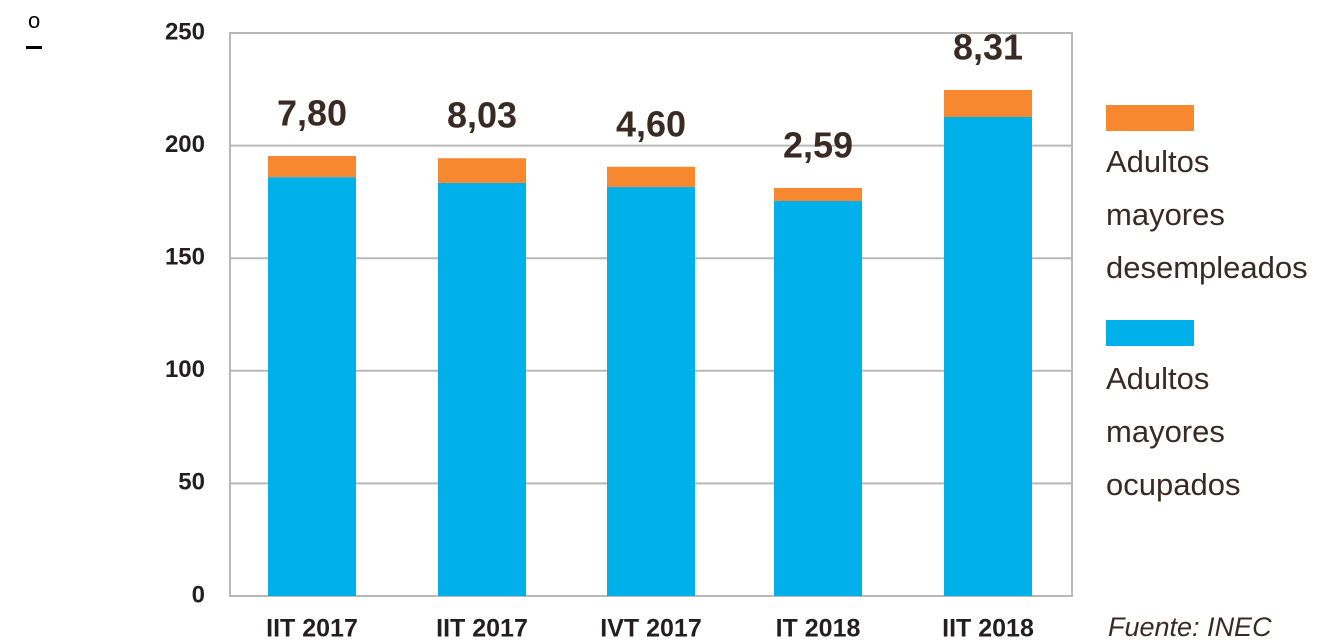 Image resolution: width=1343 pixels, height=644 pixels. What do you see at coordinates (312, 112) in the screenshot?
I see `rate-label: 7,80` at bounding box center [312, 112].